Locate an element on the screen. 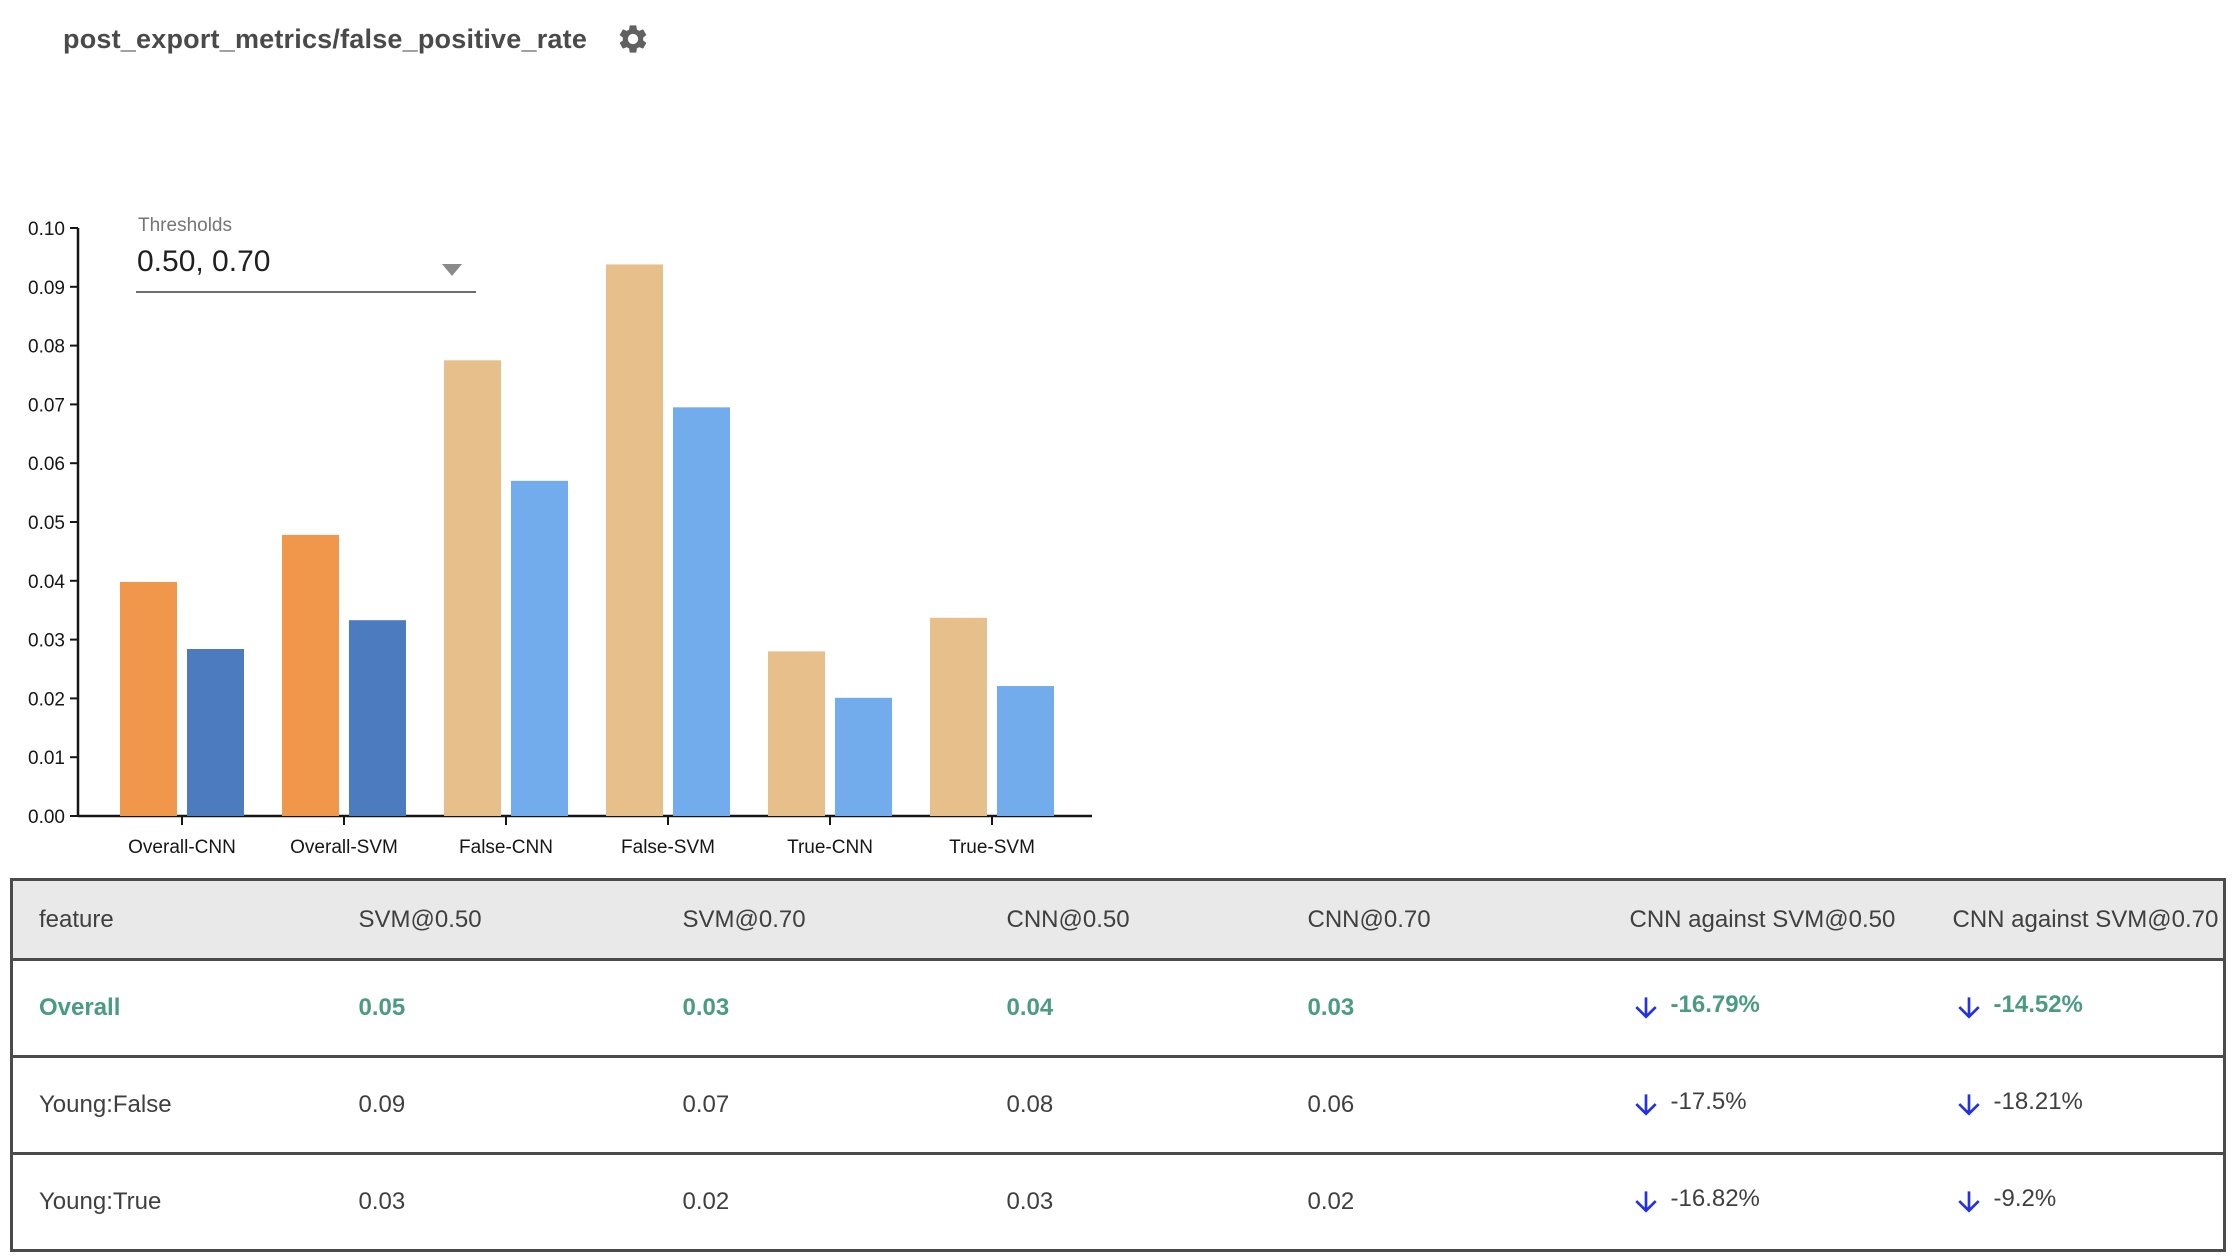  table-row-overall: Overall 0.05 0.03 0.04 0.03 -16.79% -14.52% is located at coordinates (1118, 1008).